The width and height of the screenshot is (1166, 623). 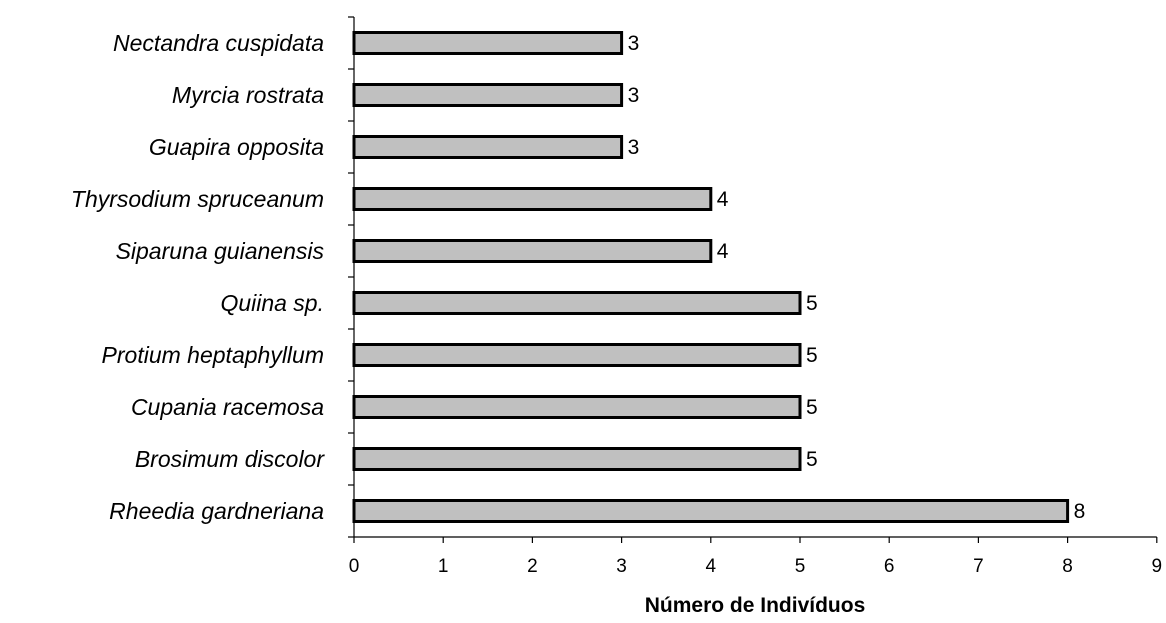 What do you see at coordinates (248, 95) in the screenshot?
I see `category-label: Myrcia rostrata` at bounding box center [248, 95].